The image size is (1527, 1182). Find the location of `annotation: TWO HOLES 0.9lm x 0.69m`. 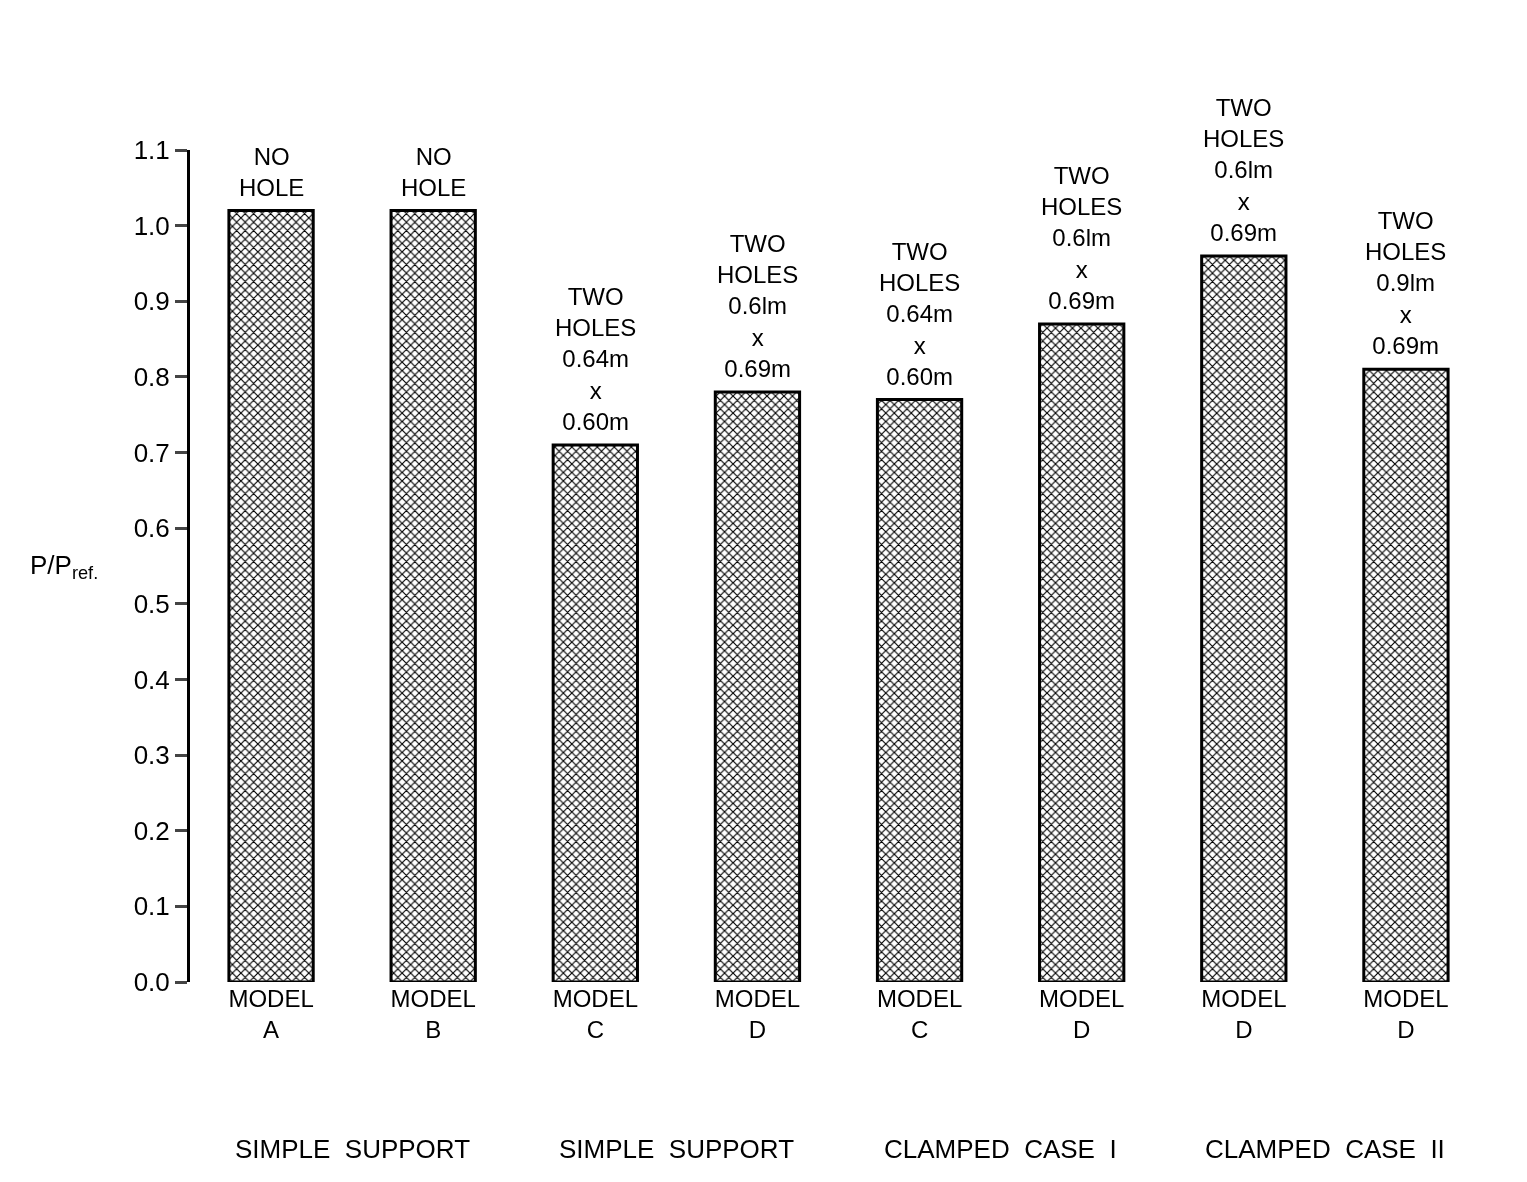

annotation: TWO HOLES 0.9lm x 0.69m is located at coordinates (1406, 283).